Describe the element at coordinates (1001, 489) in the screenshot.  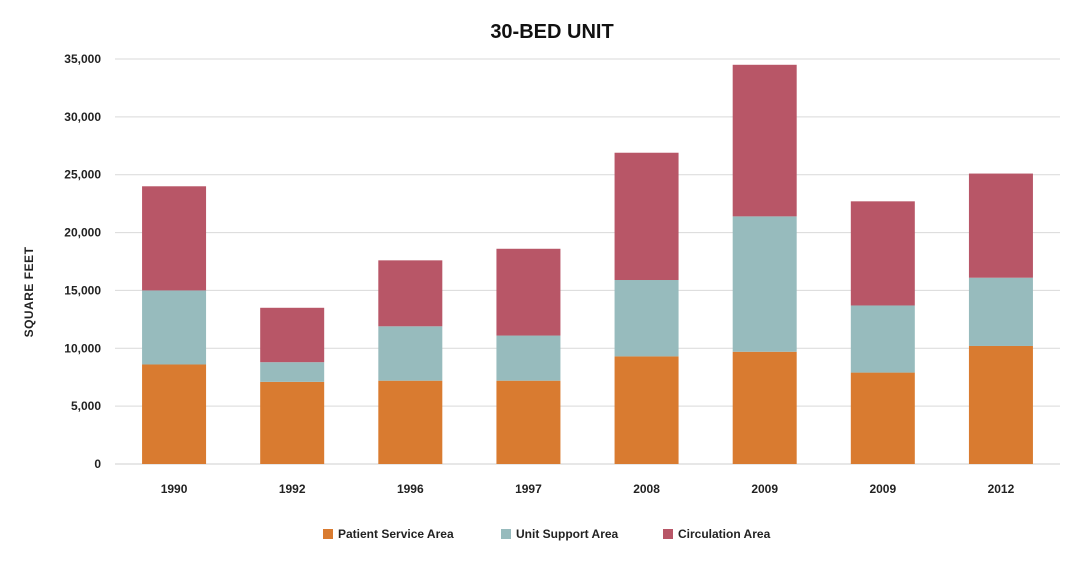
I see `x-tick-label: 2012` at that location.